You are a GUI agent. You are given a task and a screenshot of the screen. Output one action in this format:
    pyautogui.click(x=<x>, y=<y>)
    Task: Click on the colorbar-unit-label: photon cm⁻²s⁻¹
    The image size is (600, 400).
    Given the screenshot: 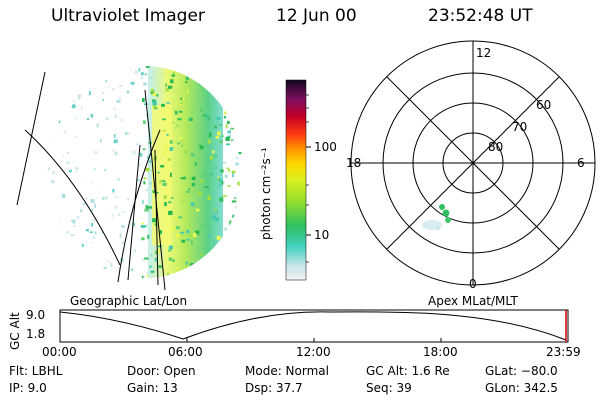 What is the action you would take?
    pyautogui.click(x=266, y=193)
    